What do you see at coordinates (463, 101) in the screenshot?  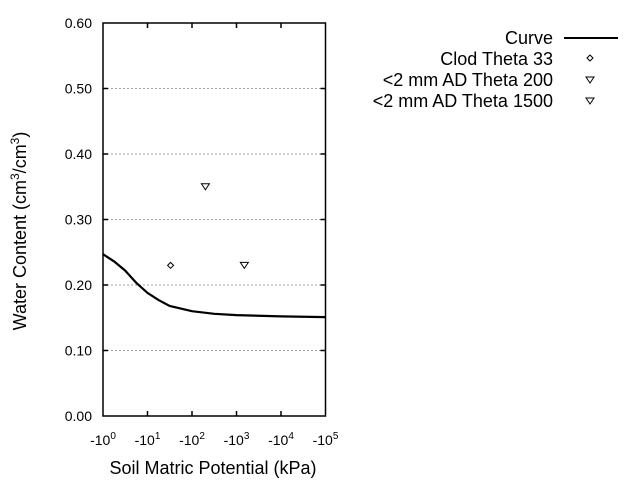 I see `legend-label-theta1500: <2 mm AD Theta 1500` at bounding box center [463, 101].